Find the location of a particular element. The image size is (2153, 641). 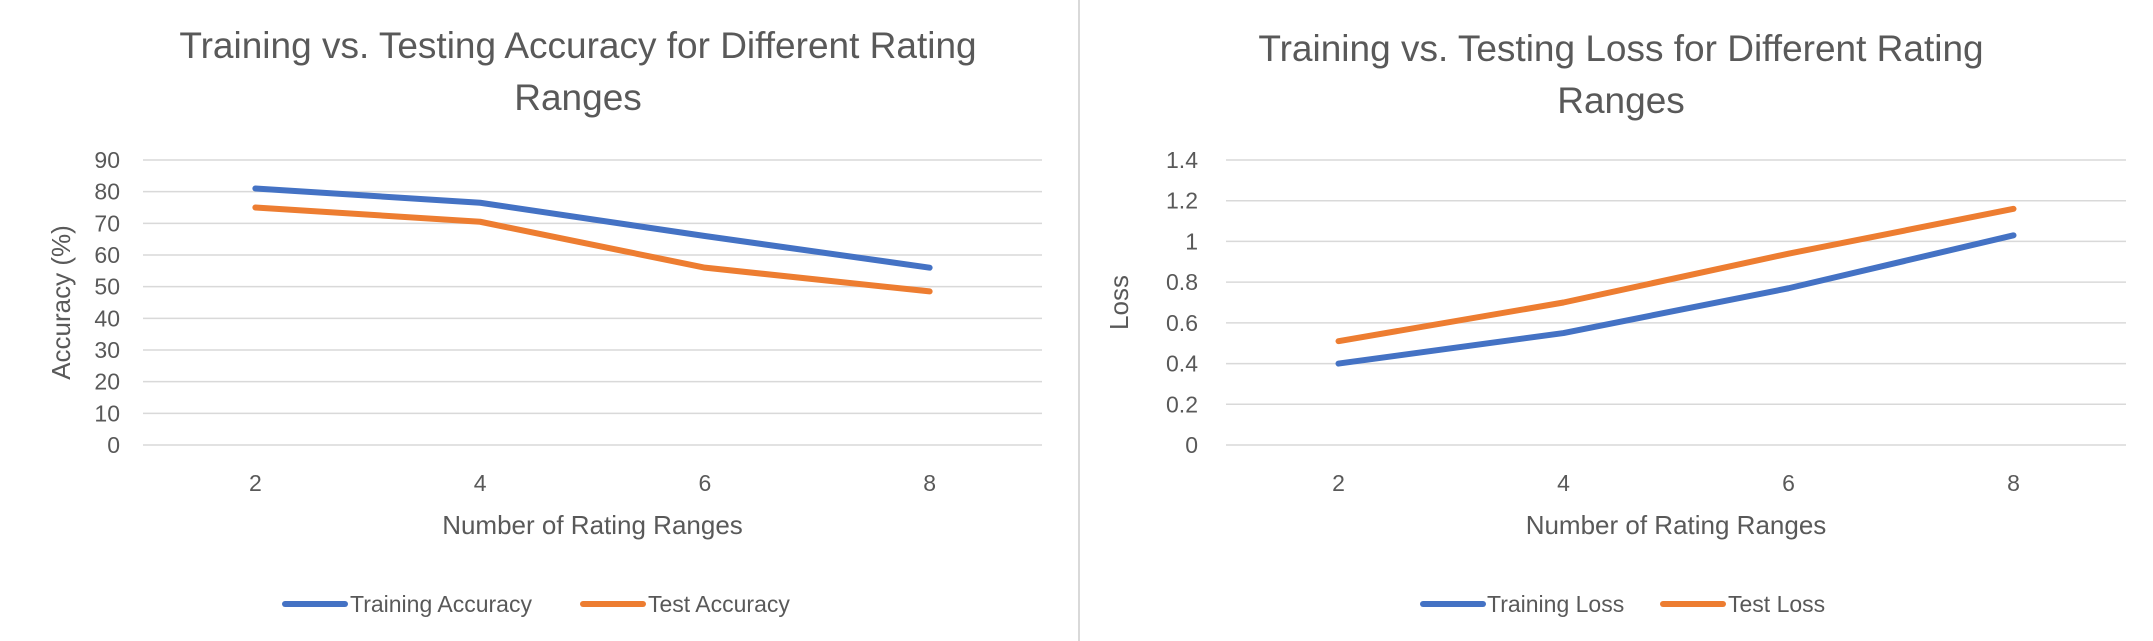

y-tick-label: 10 is located at coordinates (107, 413).